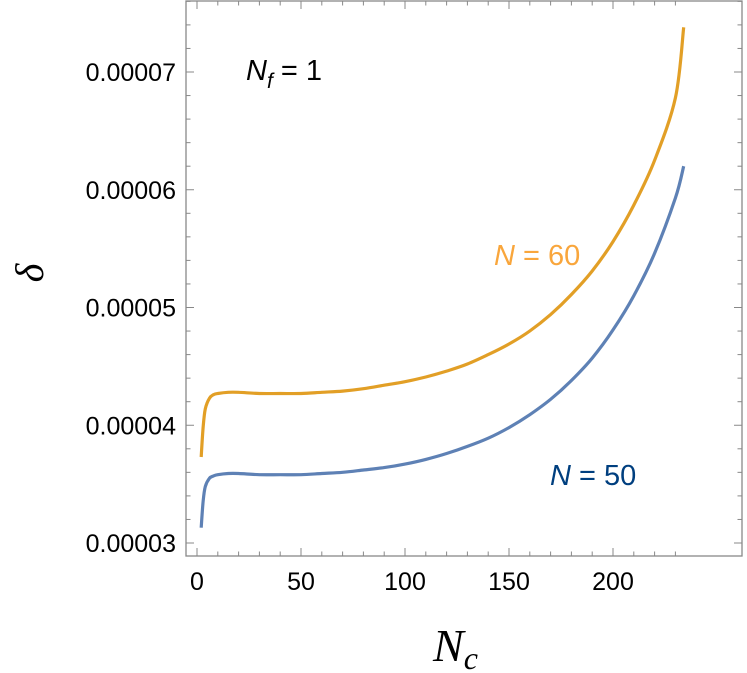  Describe the element at coordinates (509, 582) in the screenshot. I see `x-tick-label: 150` at that location.